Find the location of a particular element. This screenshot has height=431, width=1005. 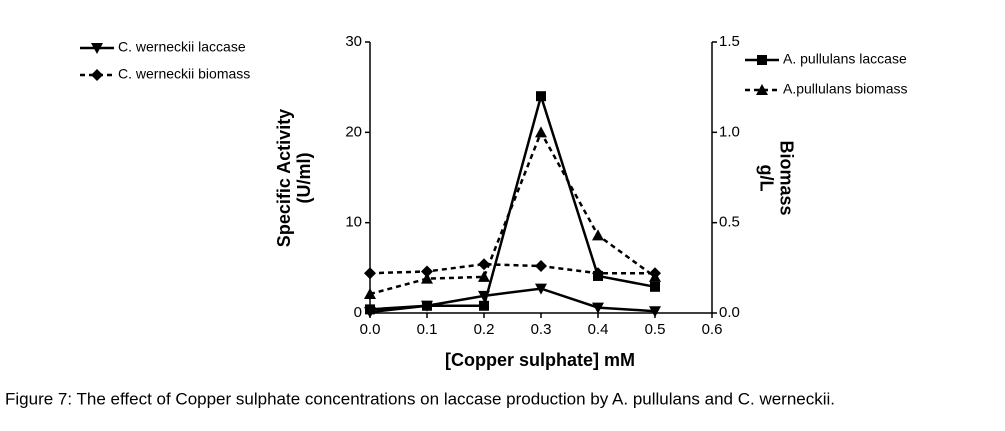

y-axis-label: Specific Activity (U/ml) is located at coordinates (294, 178).